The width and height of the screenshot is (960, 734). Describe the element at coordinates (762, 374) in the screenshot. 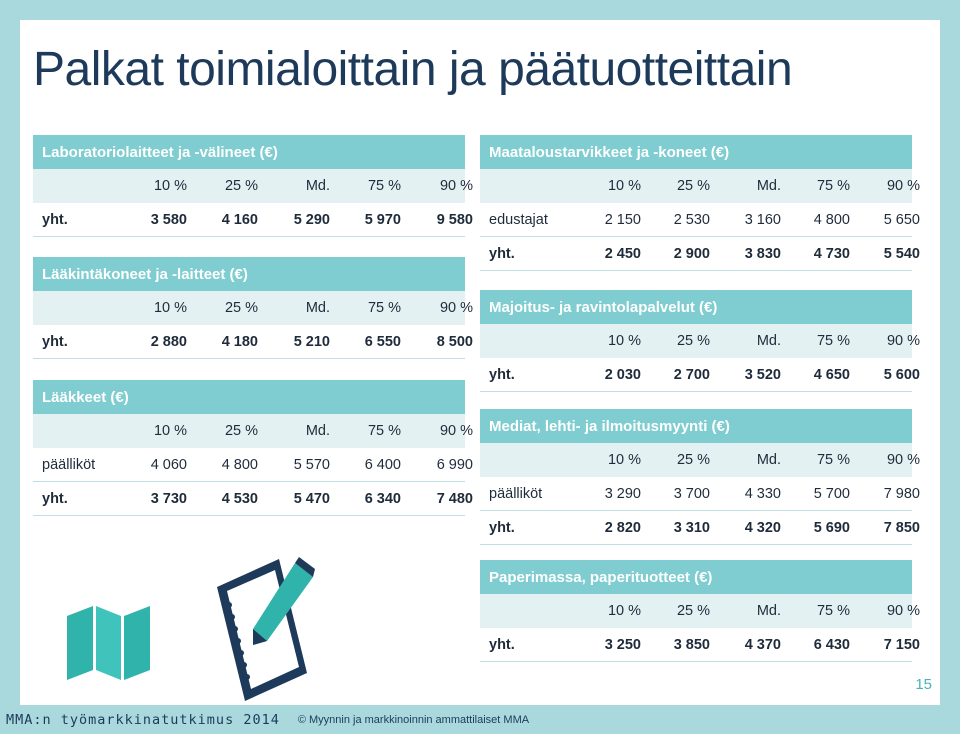

I see `table-cell: 3 520` at that location.